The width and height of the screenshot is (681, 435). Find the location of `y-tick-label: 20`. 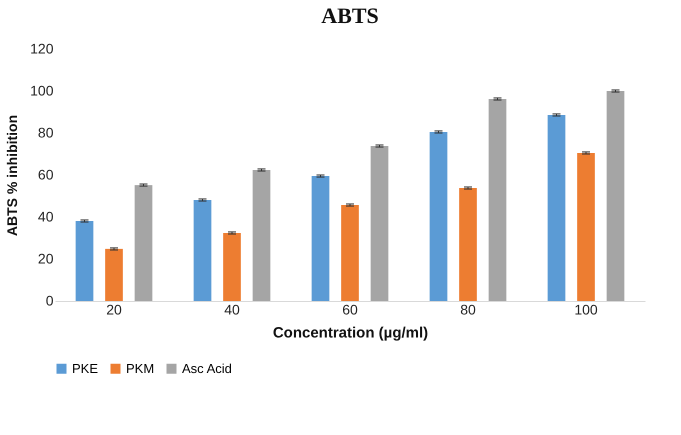

y-tick-label: 20 is located at coordinates (46, 258).